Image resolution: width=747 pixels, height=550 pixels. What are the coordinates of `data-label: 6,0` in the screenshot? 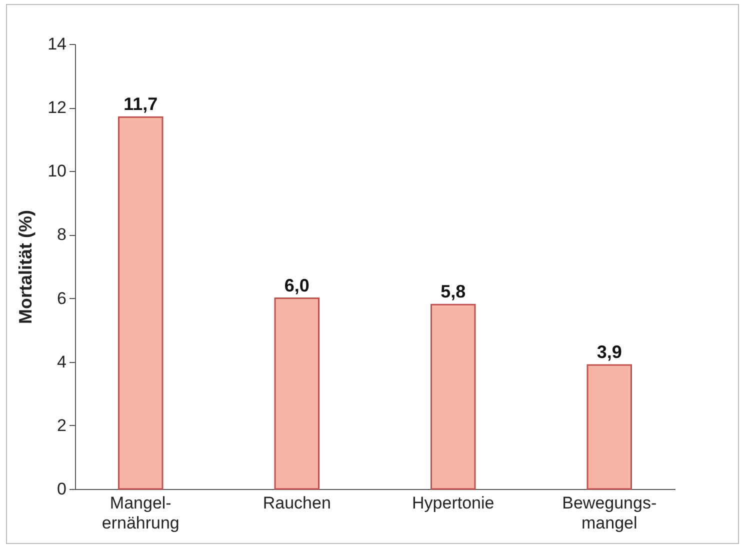 It's located at (297, 285).